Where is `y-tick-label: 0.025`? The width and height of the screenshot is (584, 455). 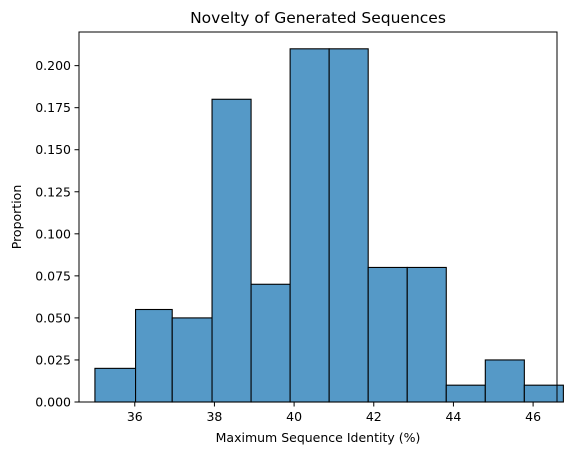
y-tick-label: 0.025 is located at coordinates (53, 359).